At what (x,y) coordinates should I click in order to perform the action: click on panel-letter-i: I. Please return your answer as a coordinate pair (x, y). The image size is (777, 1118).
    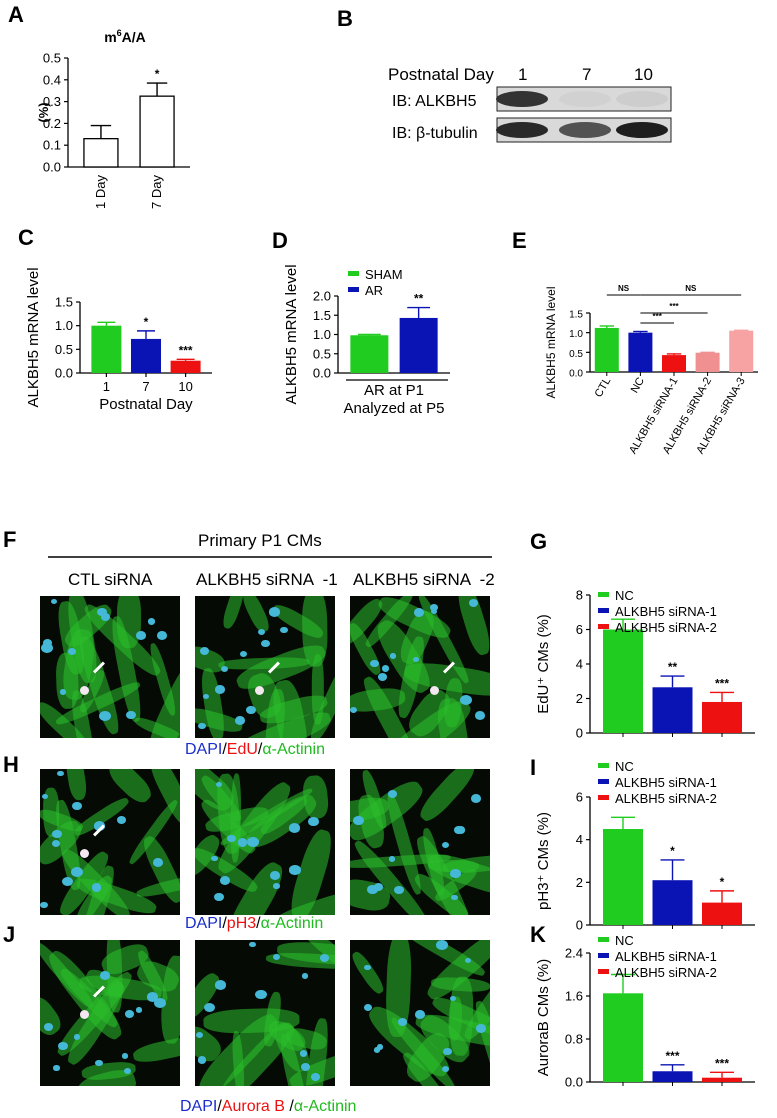
    Looking at the image, I should click on (533, 767).